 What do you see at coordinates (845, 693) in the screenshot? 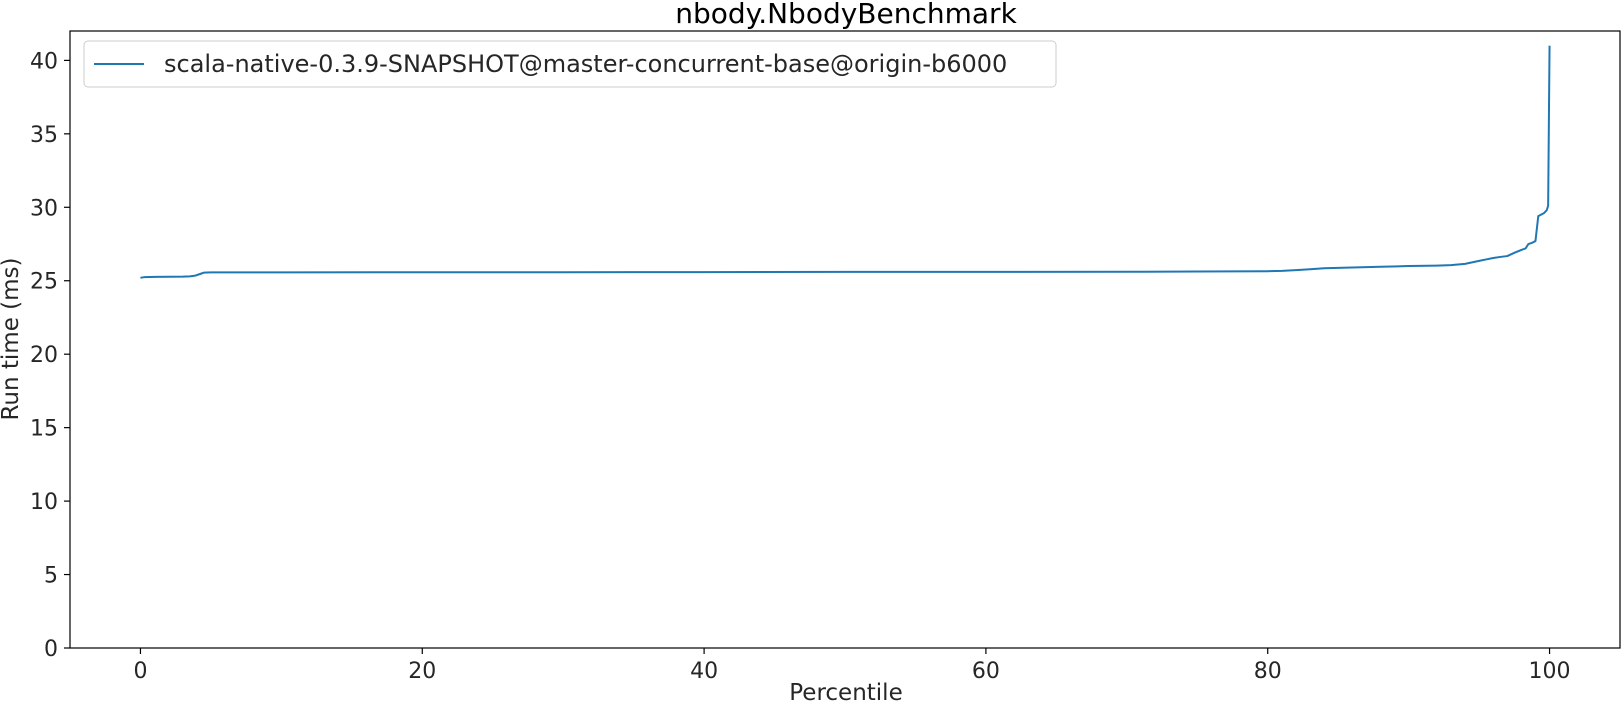
I see `x-axis-label: Percentile` at bounding box center [845, 693].